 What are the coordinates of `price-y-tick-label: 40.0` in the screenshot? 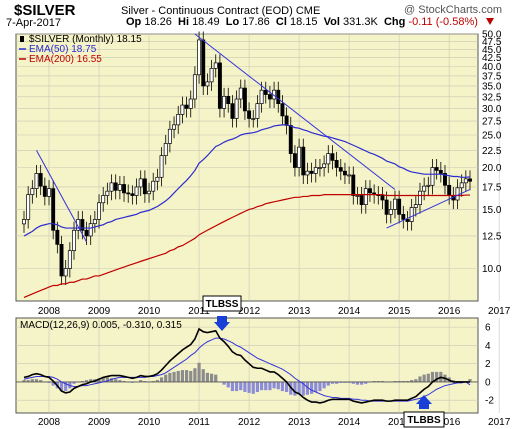 It's located at (492, 67).